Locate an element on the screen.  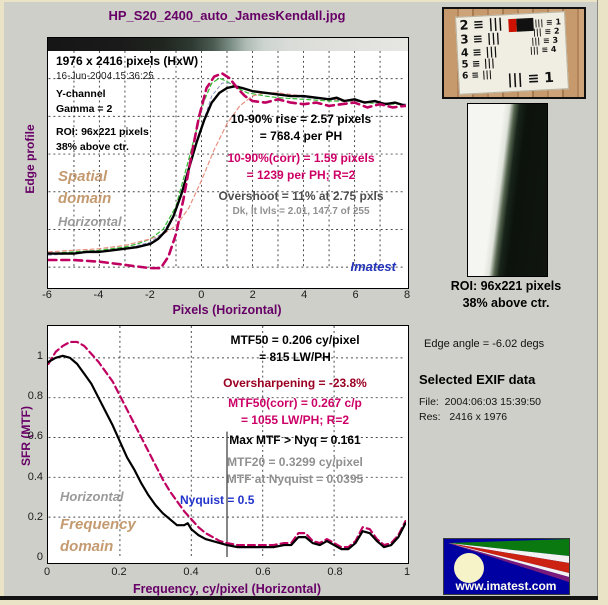
orientation-label-top: Horizontal is located at coordinates (90, 221).